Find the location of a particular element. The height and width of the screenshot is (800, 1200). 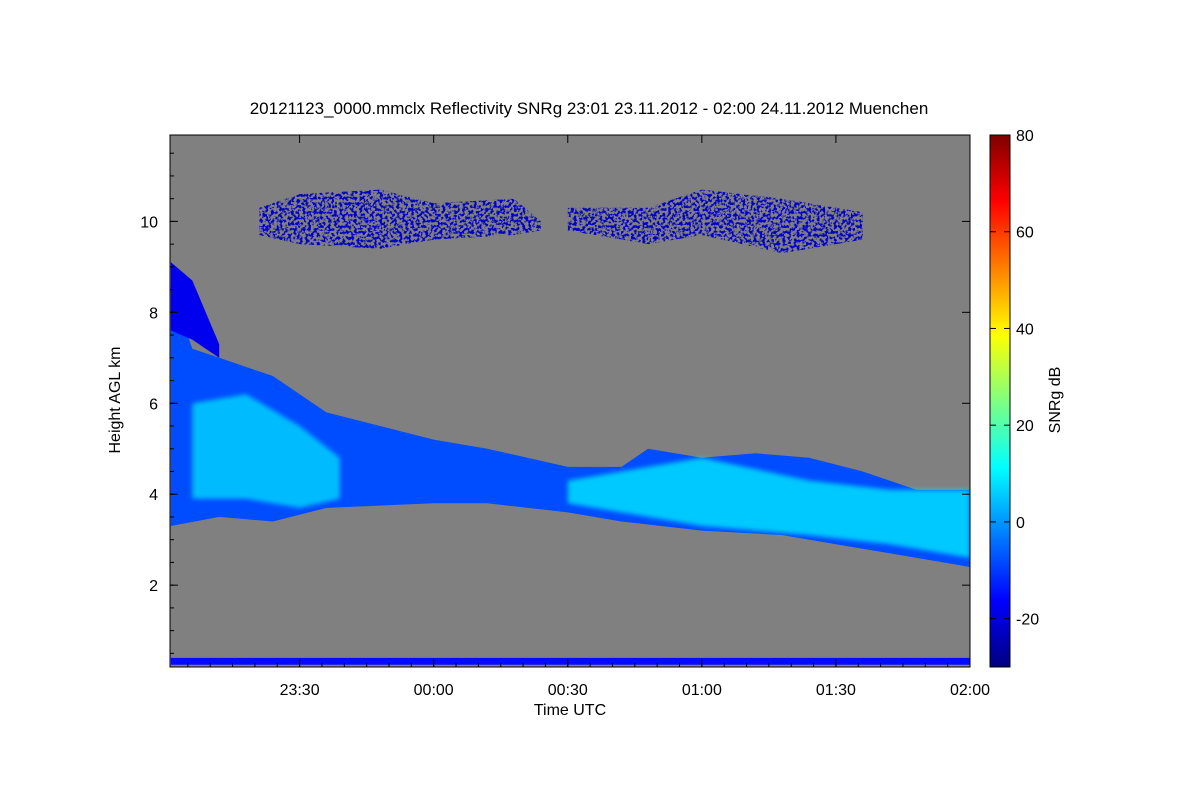

x-tick-label: 02:00 is located at coordinates (970, 690).